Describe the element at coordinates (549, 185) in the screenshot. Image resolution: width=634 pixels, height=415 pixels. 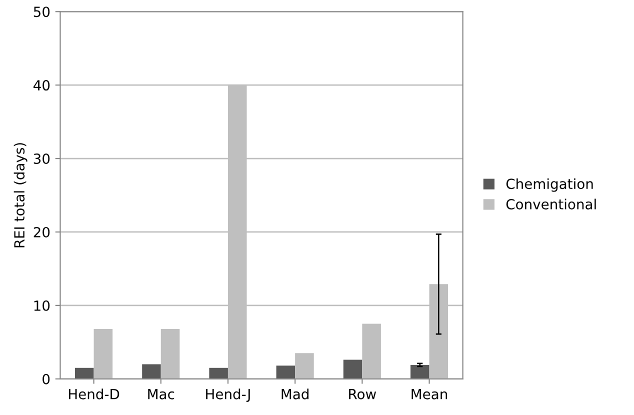
I see `legend-label: Chemigation` at that location.